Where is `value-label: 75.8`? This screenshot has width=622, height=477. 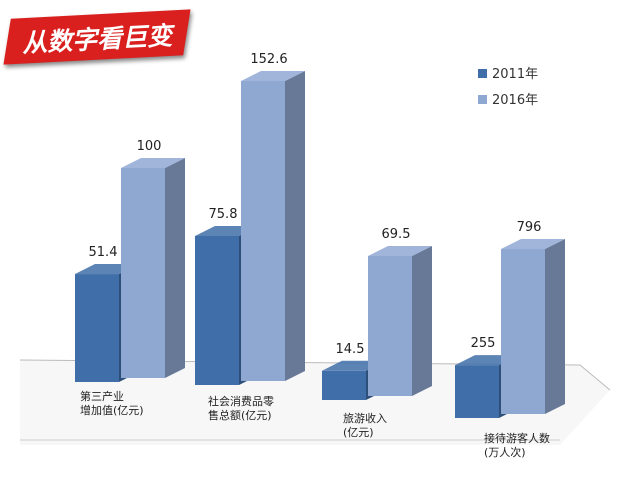
value-label: 75.8 is located at coordinates (223, 214).